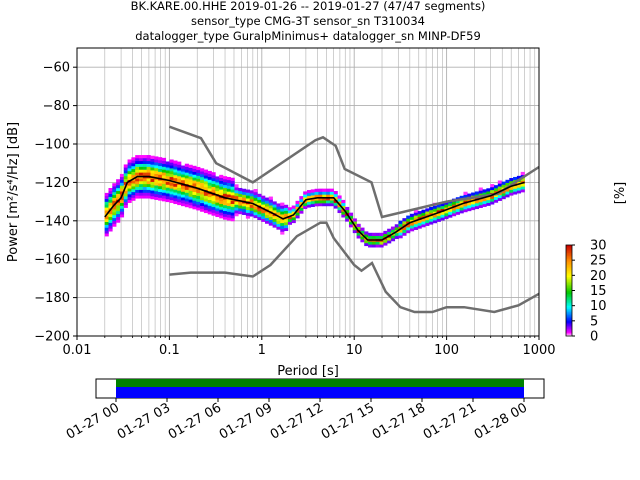  What do you see at coordinates (56, 68) in the screenshot?
I see `y-tick-label: −60` at bounding box center [56, 68].